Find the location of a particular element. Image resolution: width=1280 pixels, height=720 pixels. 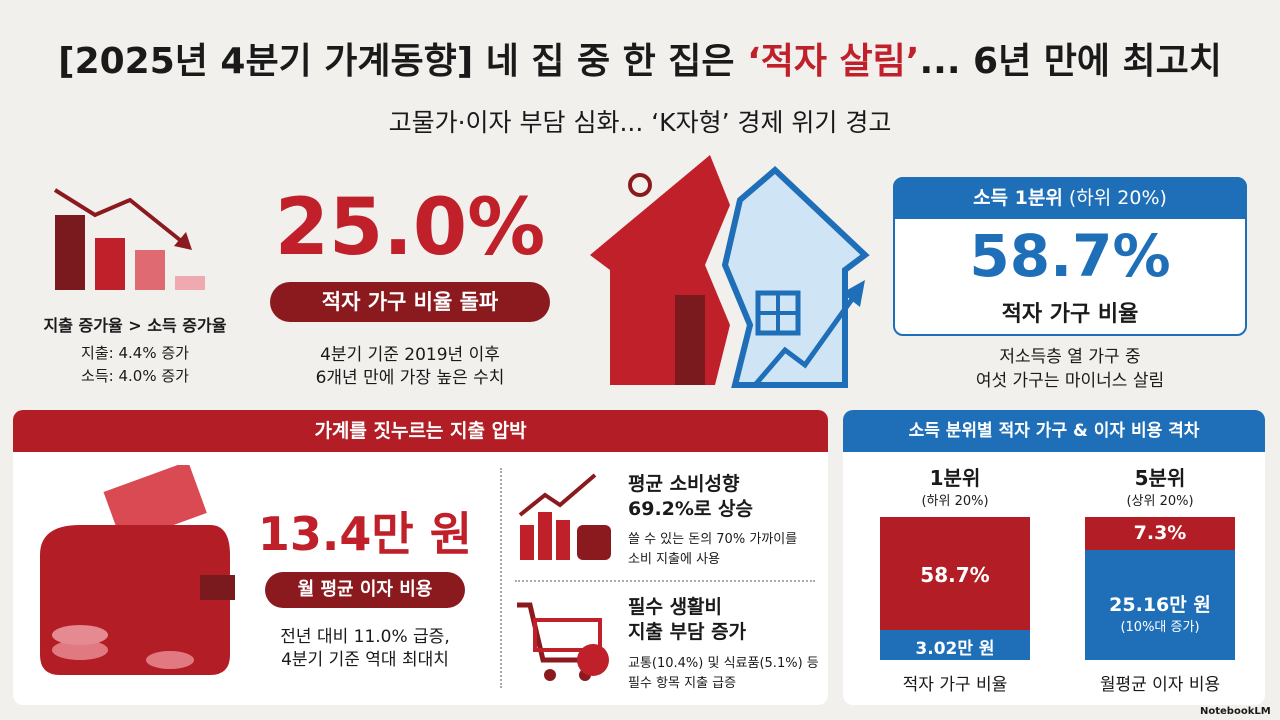

house-illustration is located at coordinates (730, 271).